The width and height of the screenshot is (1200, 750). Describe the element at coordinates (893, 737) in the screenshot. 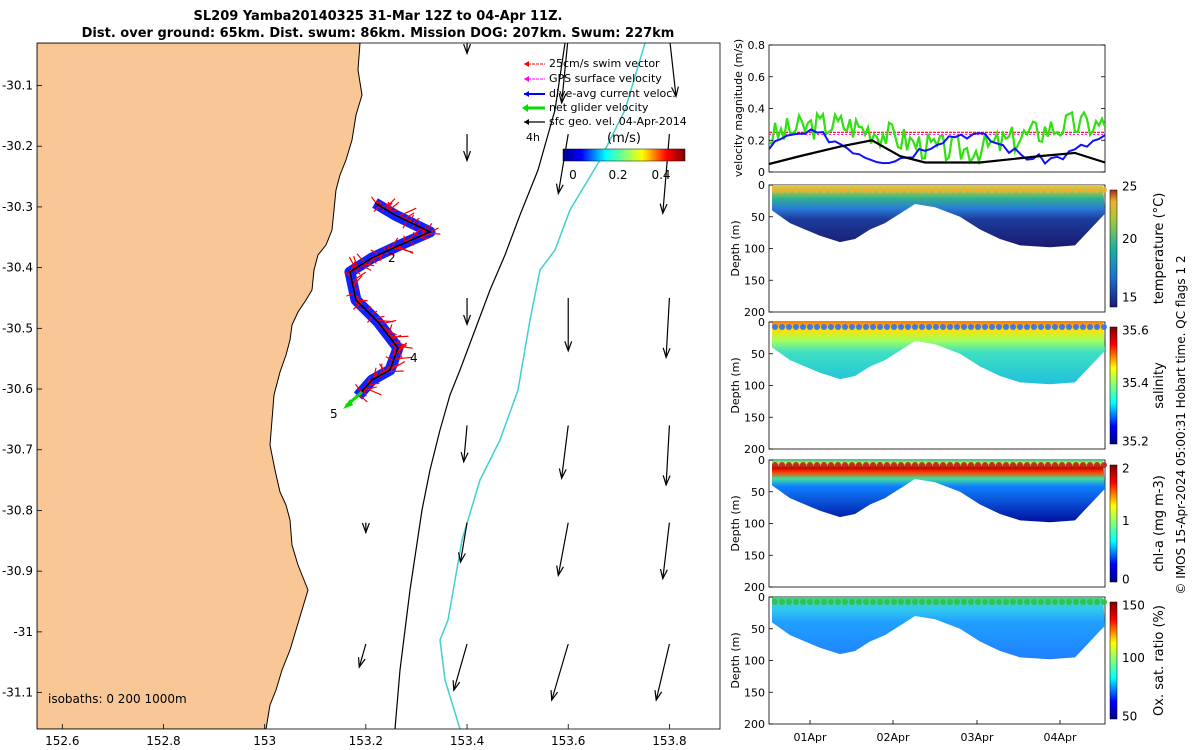

I see `time-tick-label: 02Apr` at that location.